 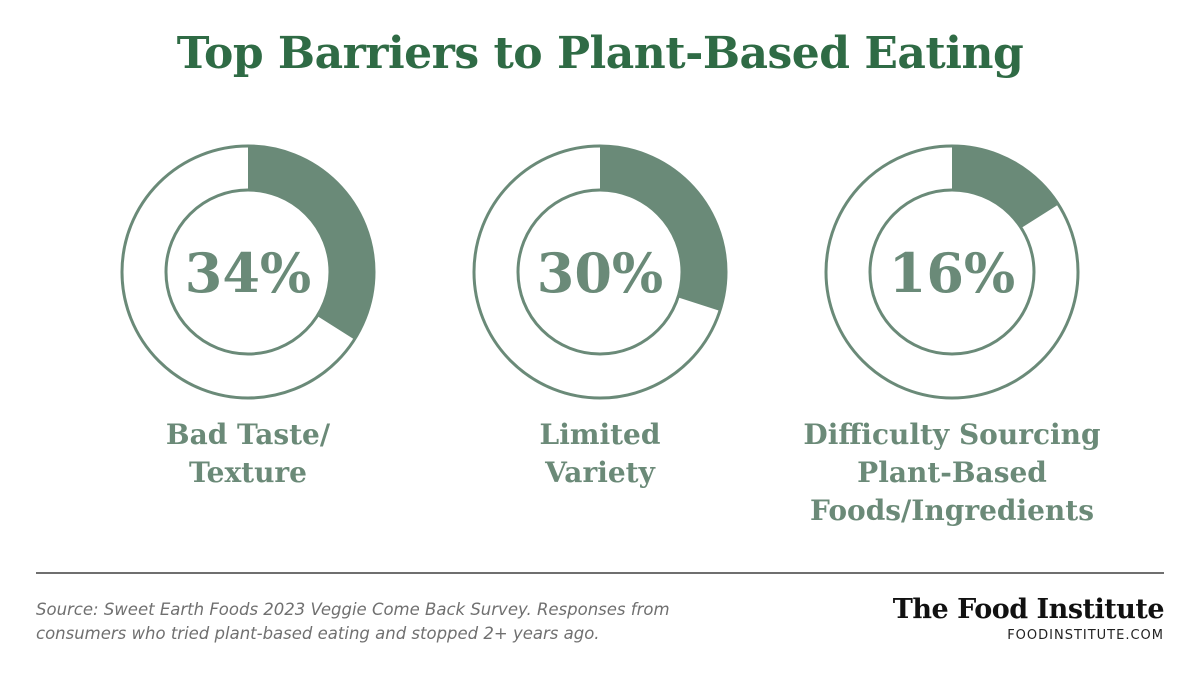 I want to click on category-label-line: Variety, so click(x=600, y=472).